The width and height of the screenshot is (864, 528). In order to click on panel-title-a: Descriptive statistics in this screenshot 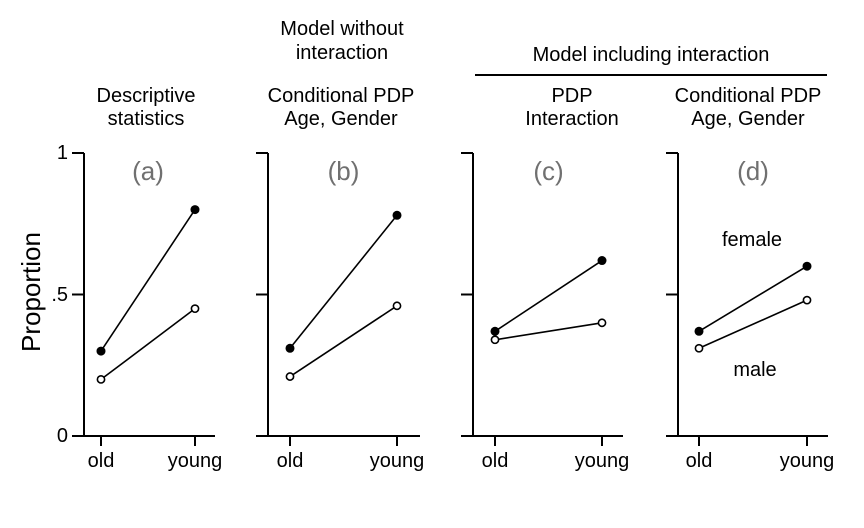, I will do `click(146, 108)`.